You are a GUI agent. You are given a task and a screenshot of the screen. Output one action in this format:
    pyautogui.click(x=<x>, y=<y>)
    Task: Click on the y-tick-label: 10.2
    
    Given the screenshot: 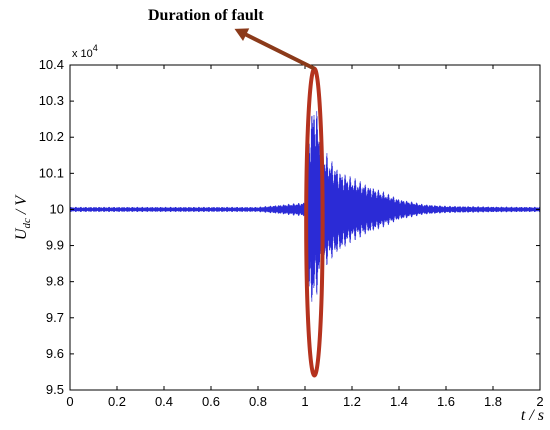 What is the action you would take?
    pyautogui.click(x=51, y=136)
    